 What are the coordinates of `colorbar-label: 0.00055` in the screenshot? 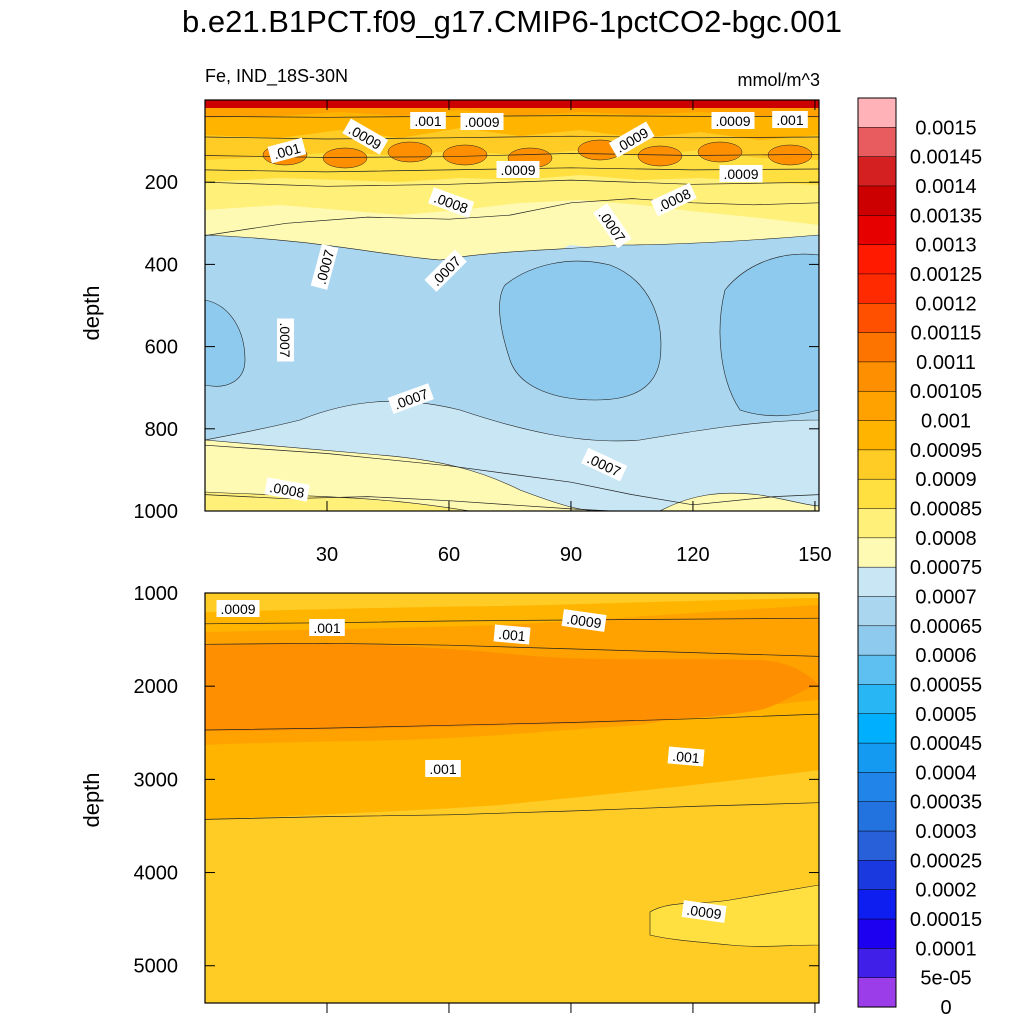 It's located at (946, 686).